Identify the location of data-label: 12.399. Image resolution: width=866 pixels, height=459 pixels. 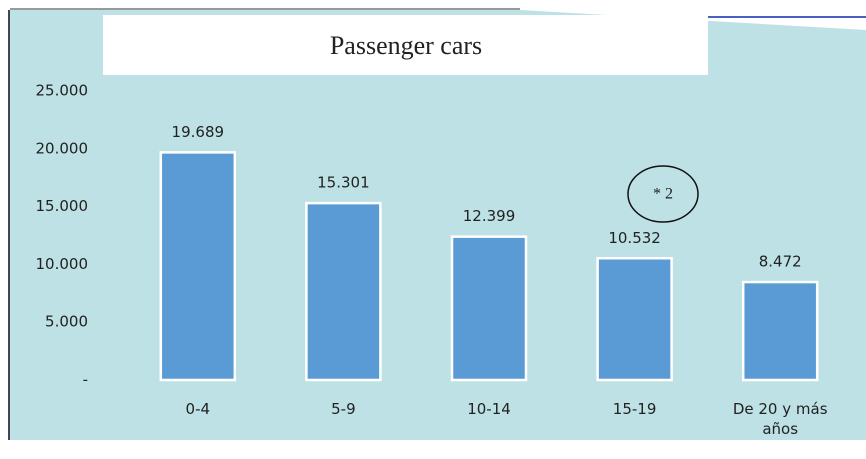
(489, 216).